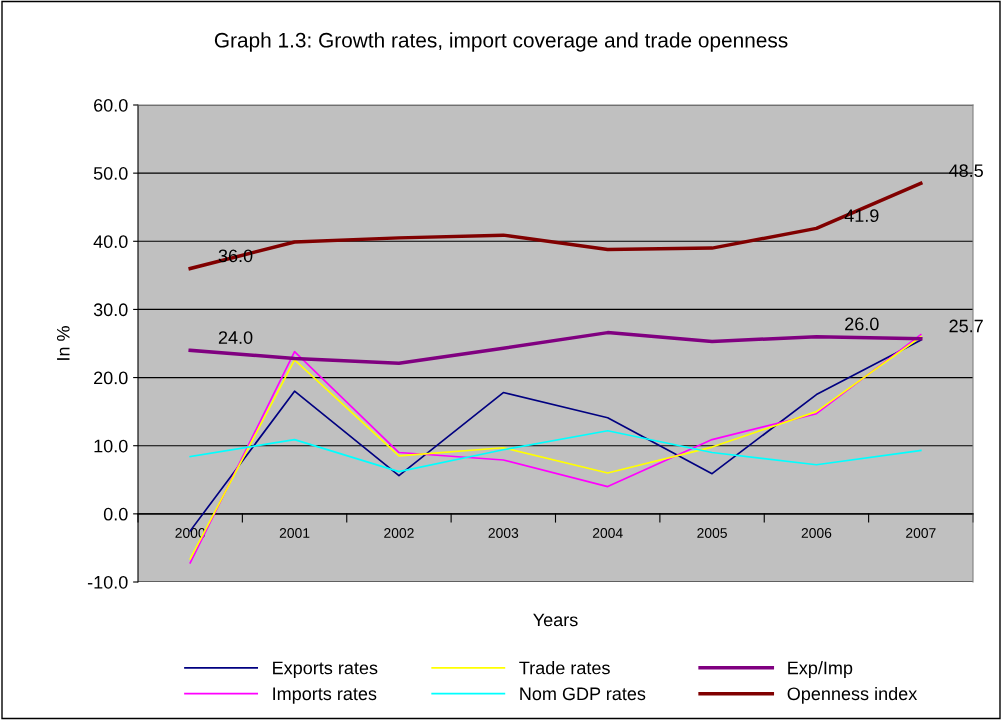 Image resolution: width=1002 pixels, height=720 pixels. Describe the element at coordinates (921, 533) in the screenshot. I see `x-tick-label: 2007` at that location.